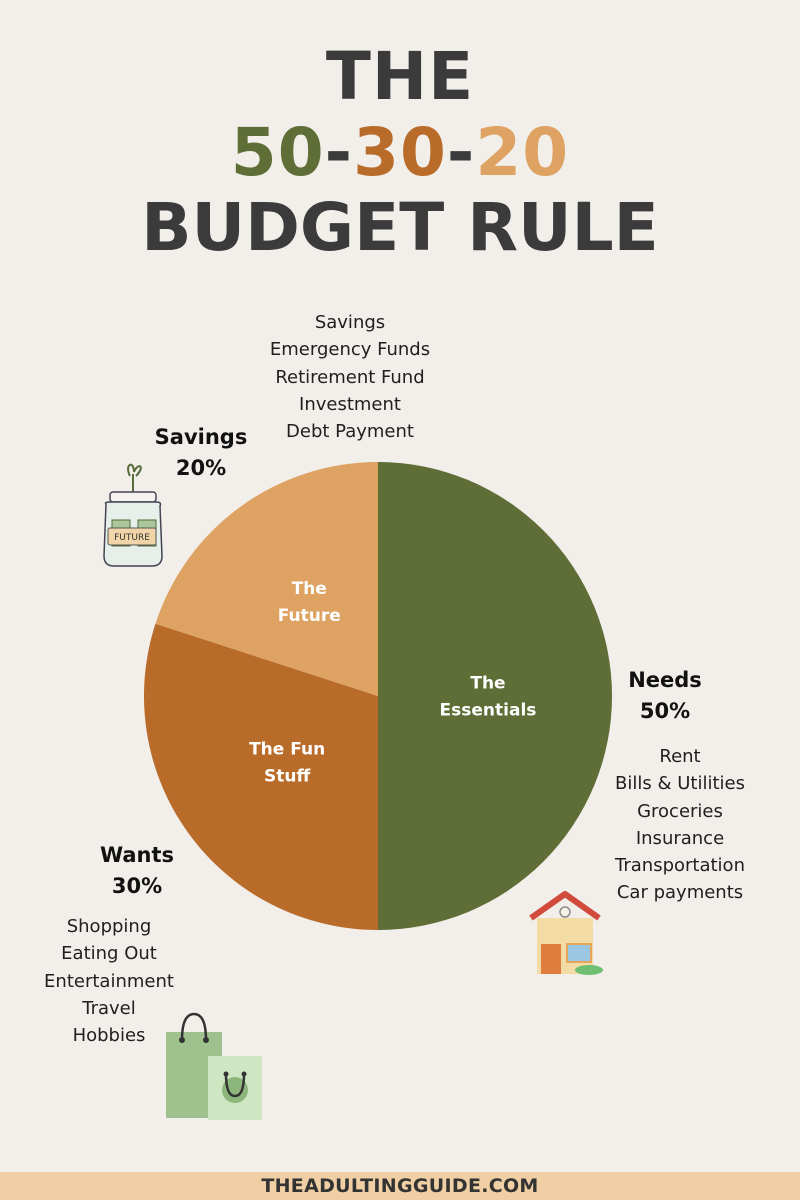  I want to click on footer-website: THEADULTINGGUIDE.COM, so click(400, 1186).